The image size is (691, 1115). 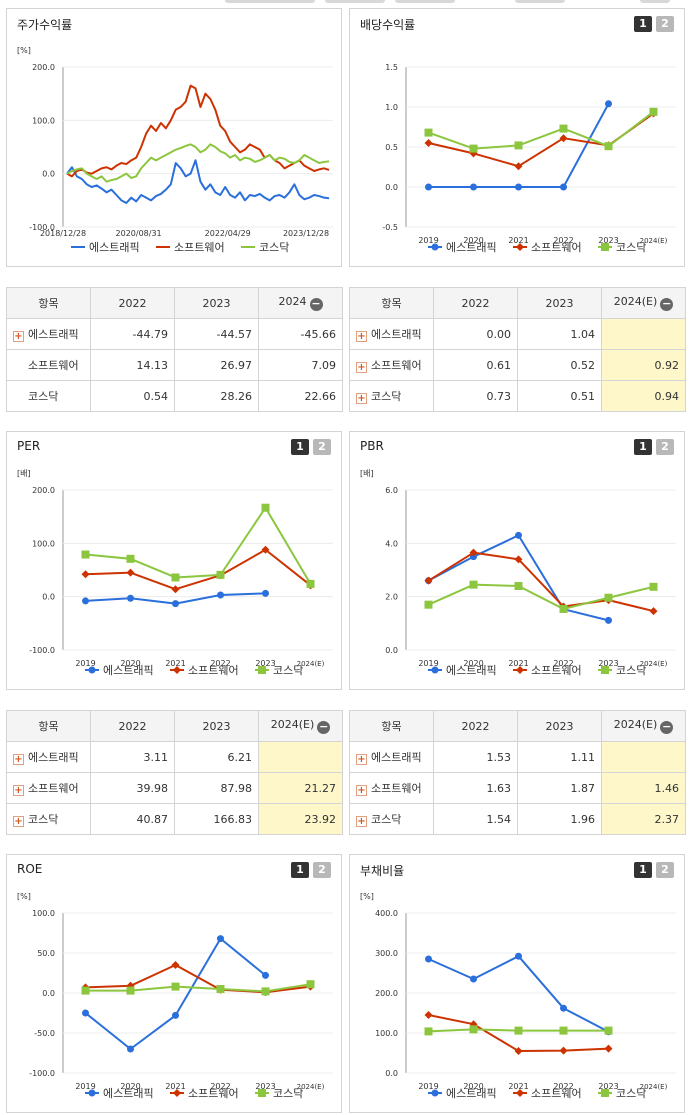 What do you see at coordinates (216, 303) in the screenshot?
I see `header-year: 2023` at bounding box center [216, 303].